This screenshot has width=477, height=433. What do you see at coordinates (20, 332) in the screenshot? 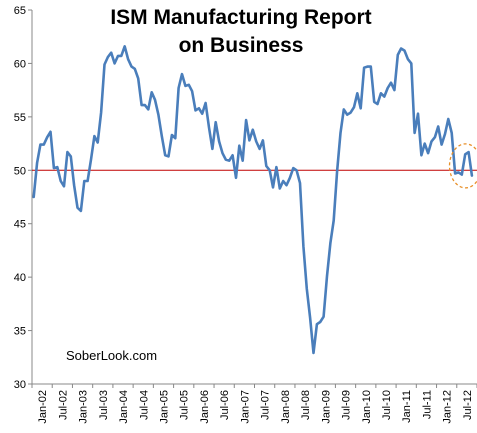
I see `y-tick-label-35: 35` at bounding box center [20, 332].